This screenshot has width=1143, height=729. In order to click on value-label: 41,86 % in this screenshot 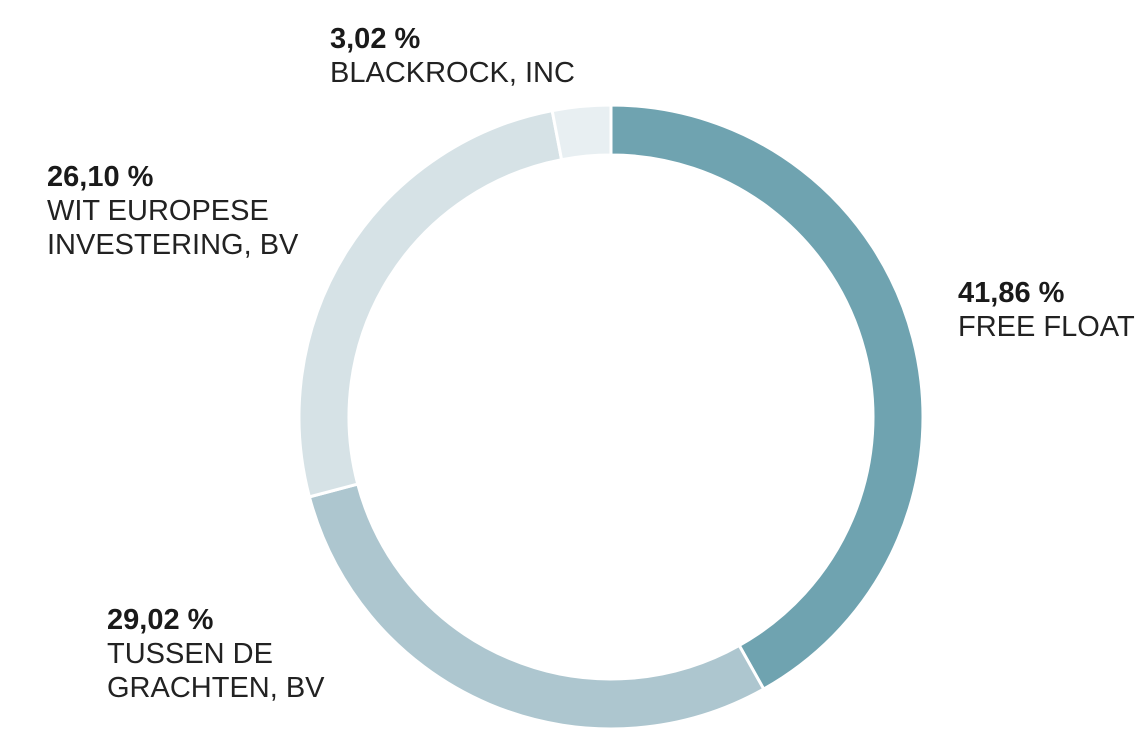, I will do `click(1011, 293)`.